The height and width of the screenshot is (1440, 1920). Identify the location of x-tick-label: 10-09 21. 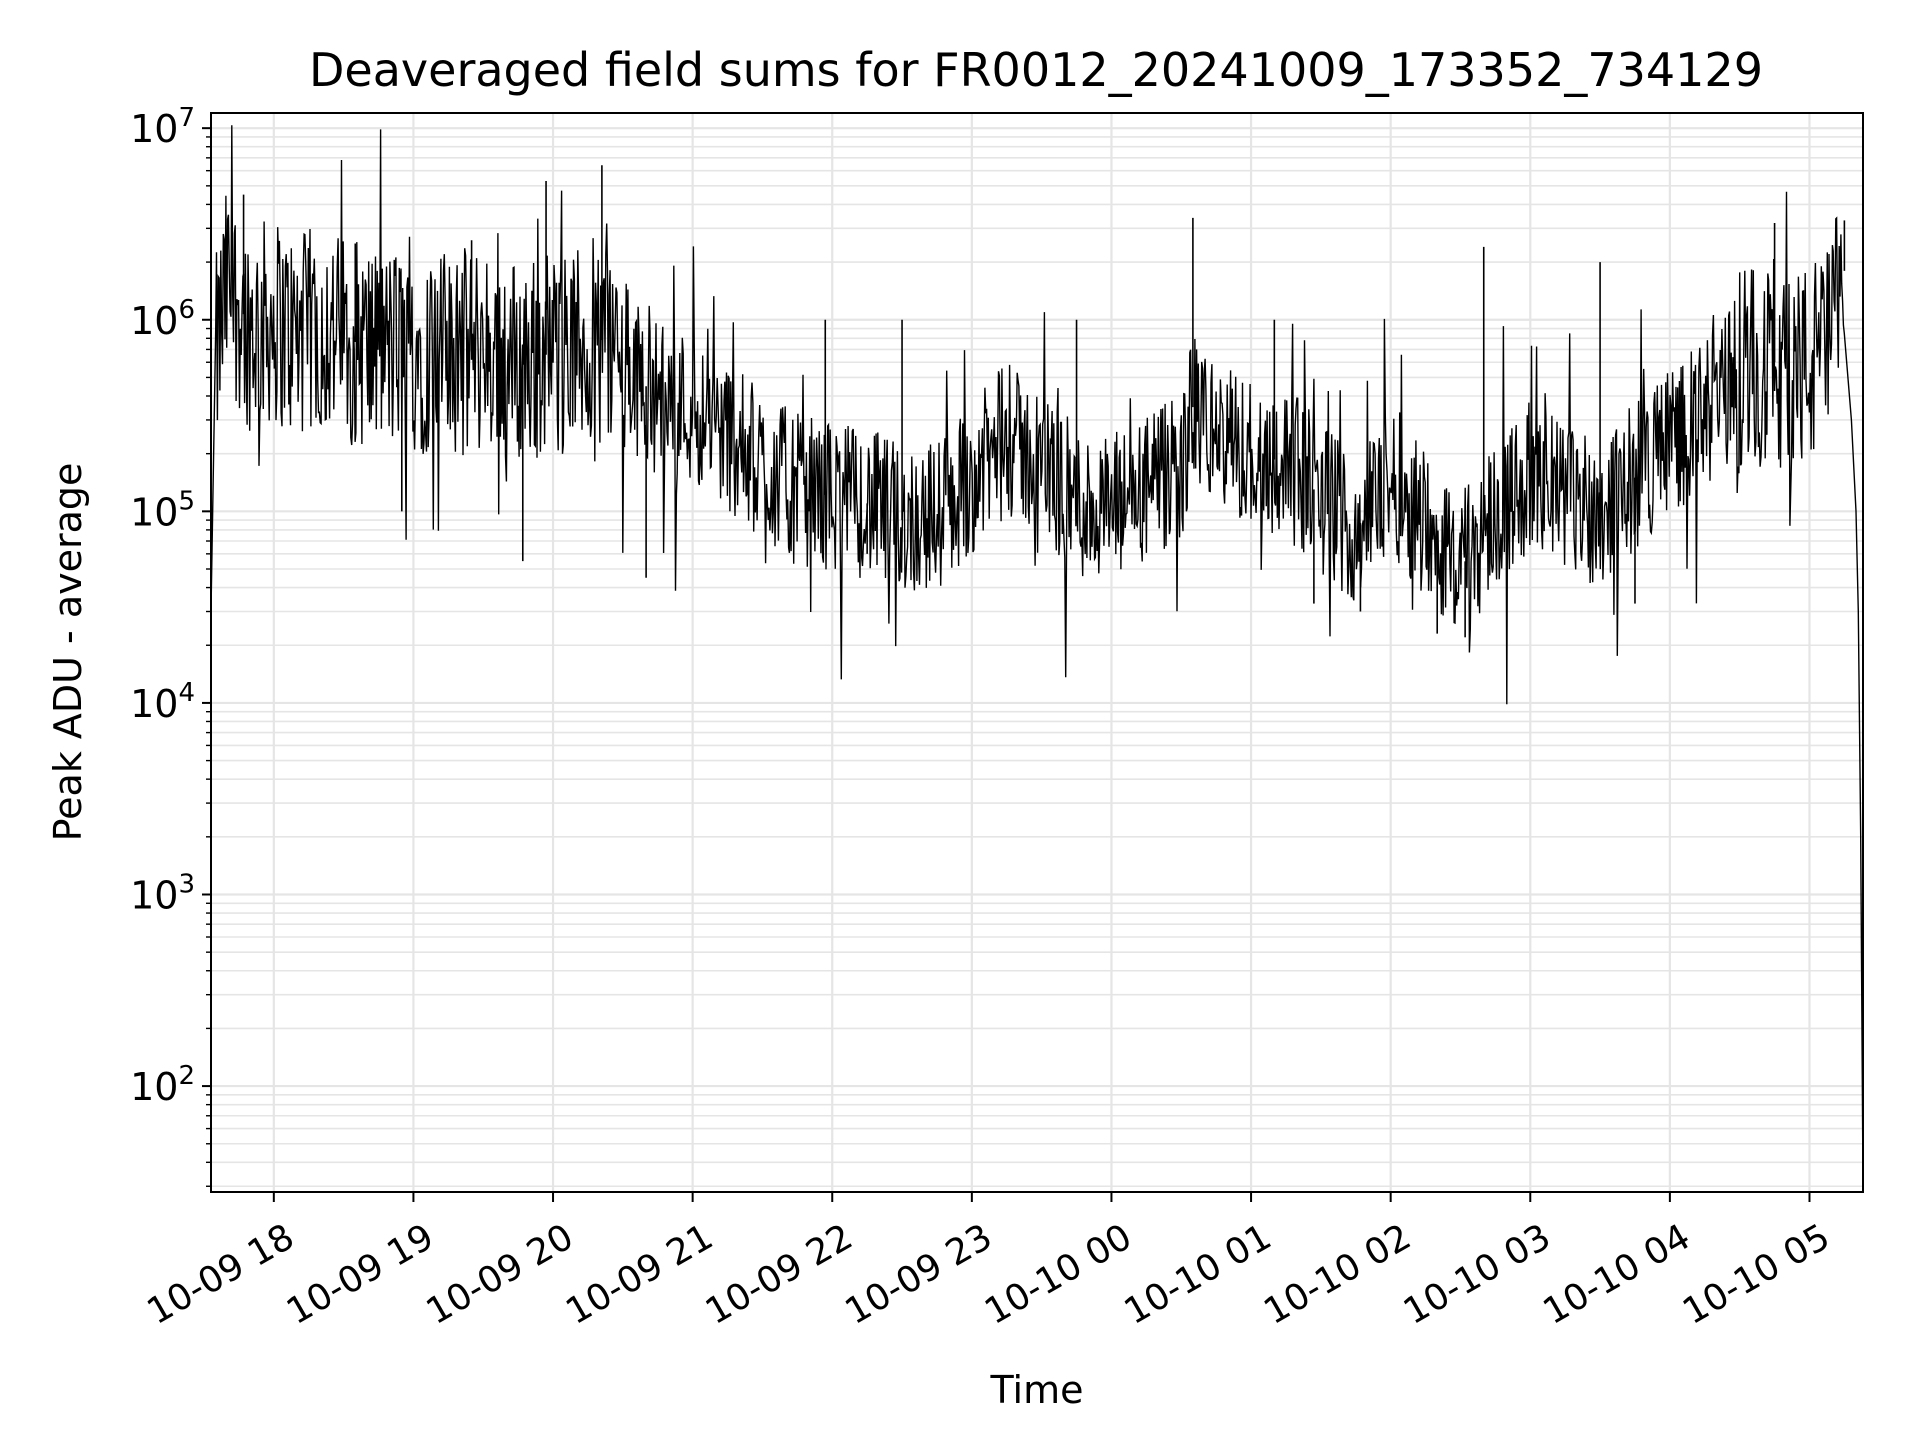
(639, 1274).